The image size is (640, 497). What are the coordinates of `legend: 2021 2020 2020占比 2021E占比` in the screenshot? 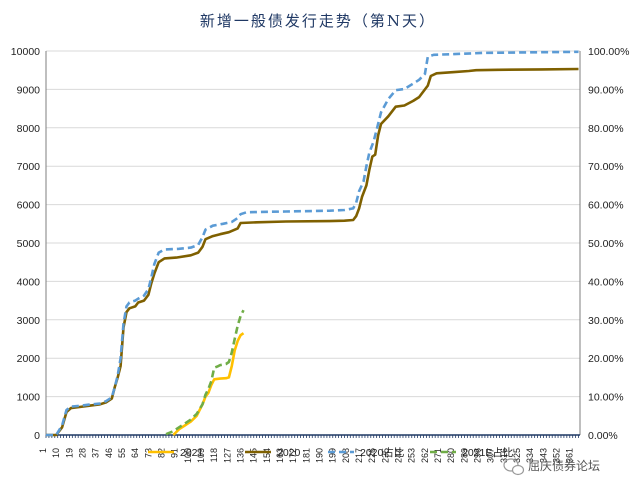 It's located at (330, 452).